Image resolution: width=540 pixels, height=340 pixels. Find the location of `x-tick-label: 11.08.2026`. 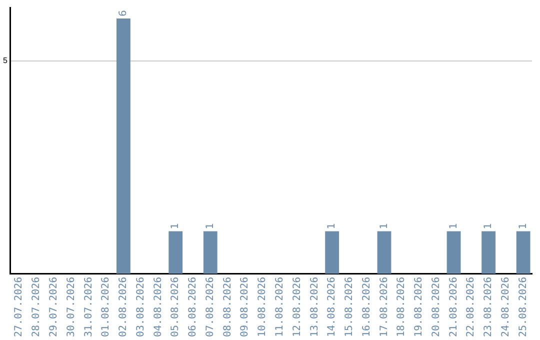

x-tick-label: 11.08.2026 is located at coordinates (280, 307).